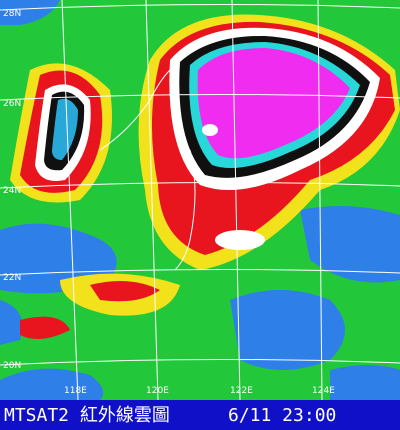 This screenshot has height=430, width=400. I want to click on longitude-label: 124E, so click(323, 391).